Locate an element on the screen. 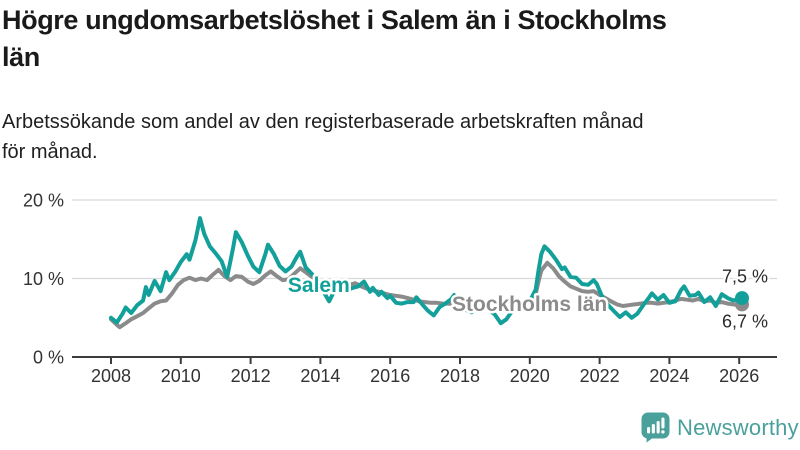 This screenshot has height=450, width=800. title-line: län is located at coordinates (21, 57).